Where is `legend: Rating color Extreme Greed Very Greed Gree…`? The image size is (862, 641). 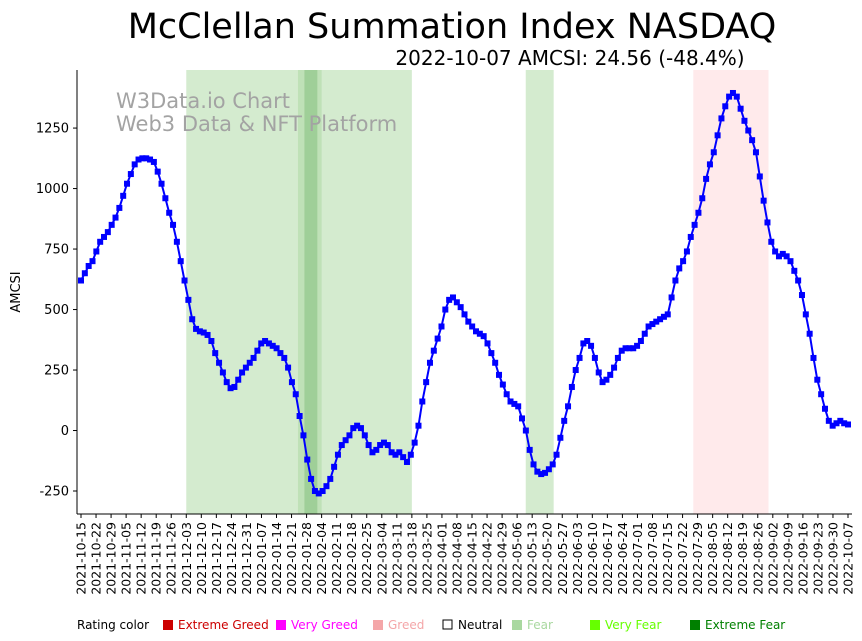 legend: Rating color Extreme Greed Very Greed Gree… is located at coordinates (431, 625).